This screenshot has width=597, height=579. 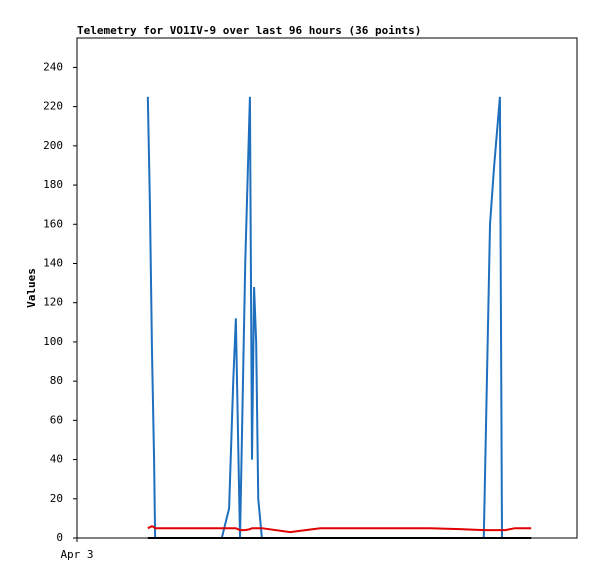 I want to click on y-tick-label: 120, so click(x=53, y=302).